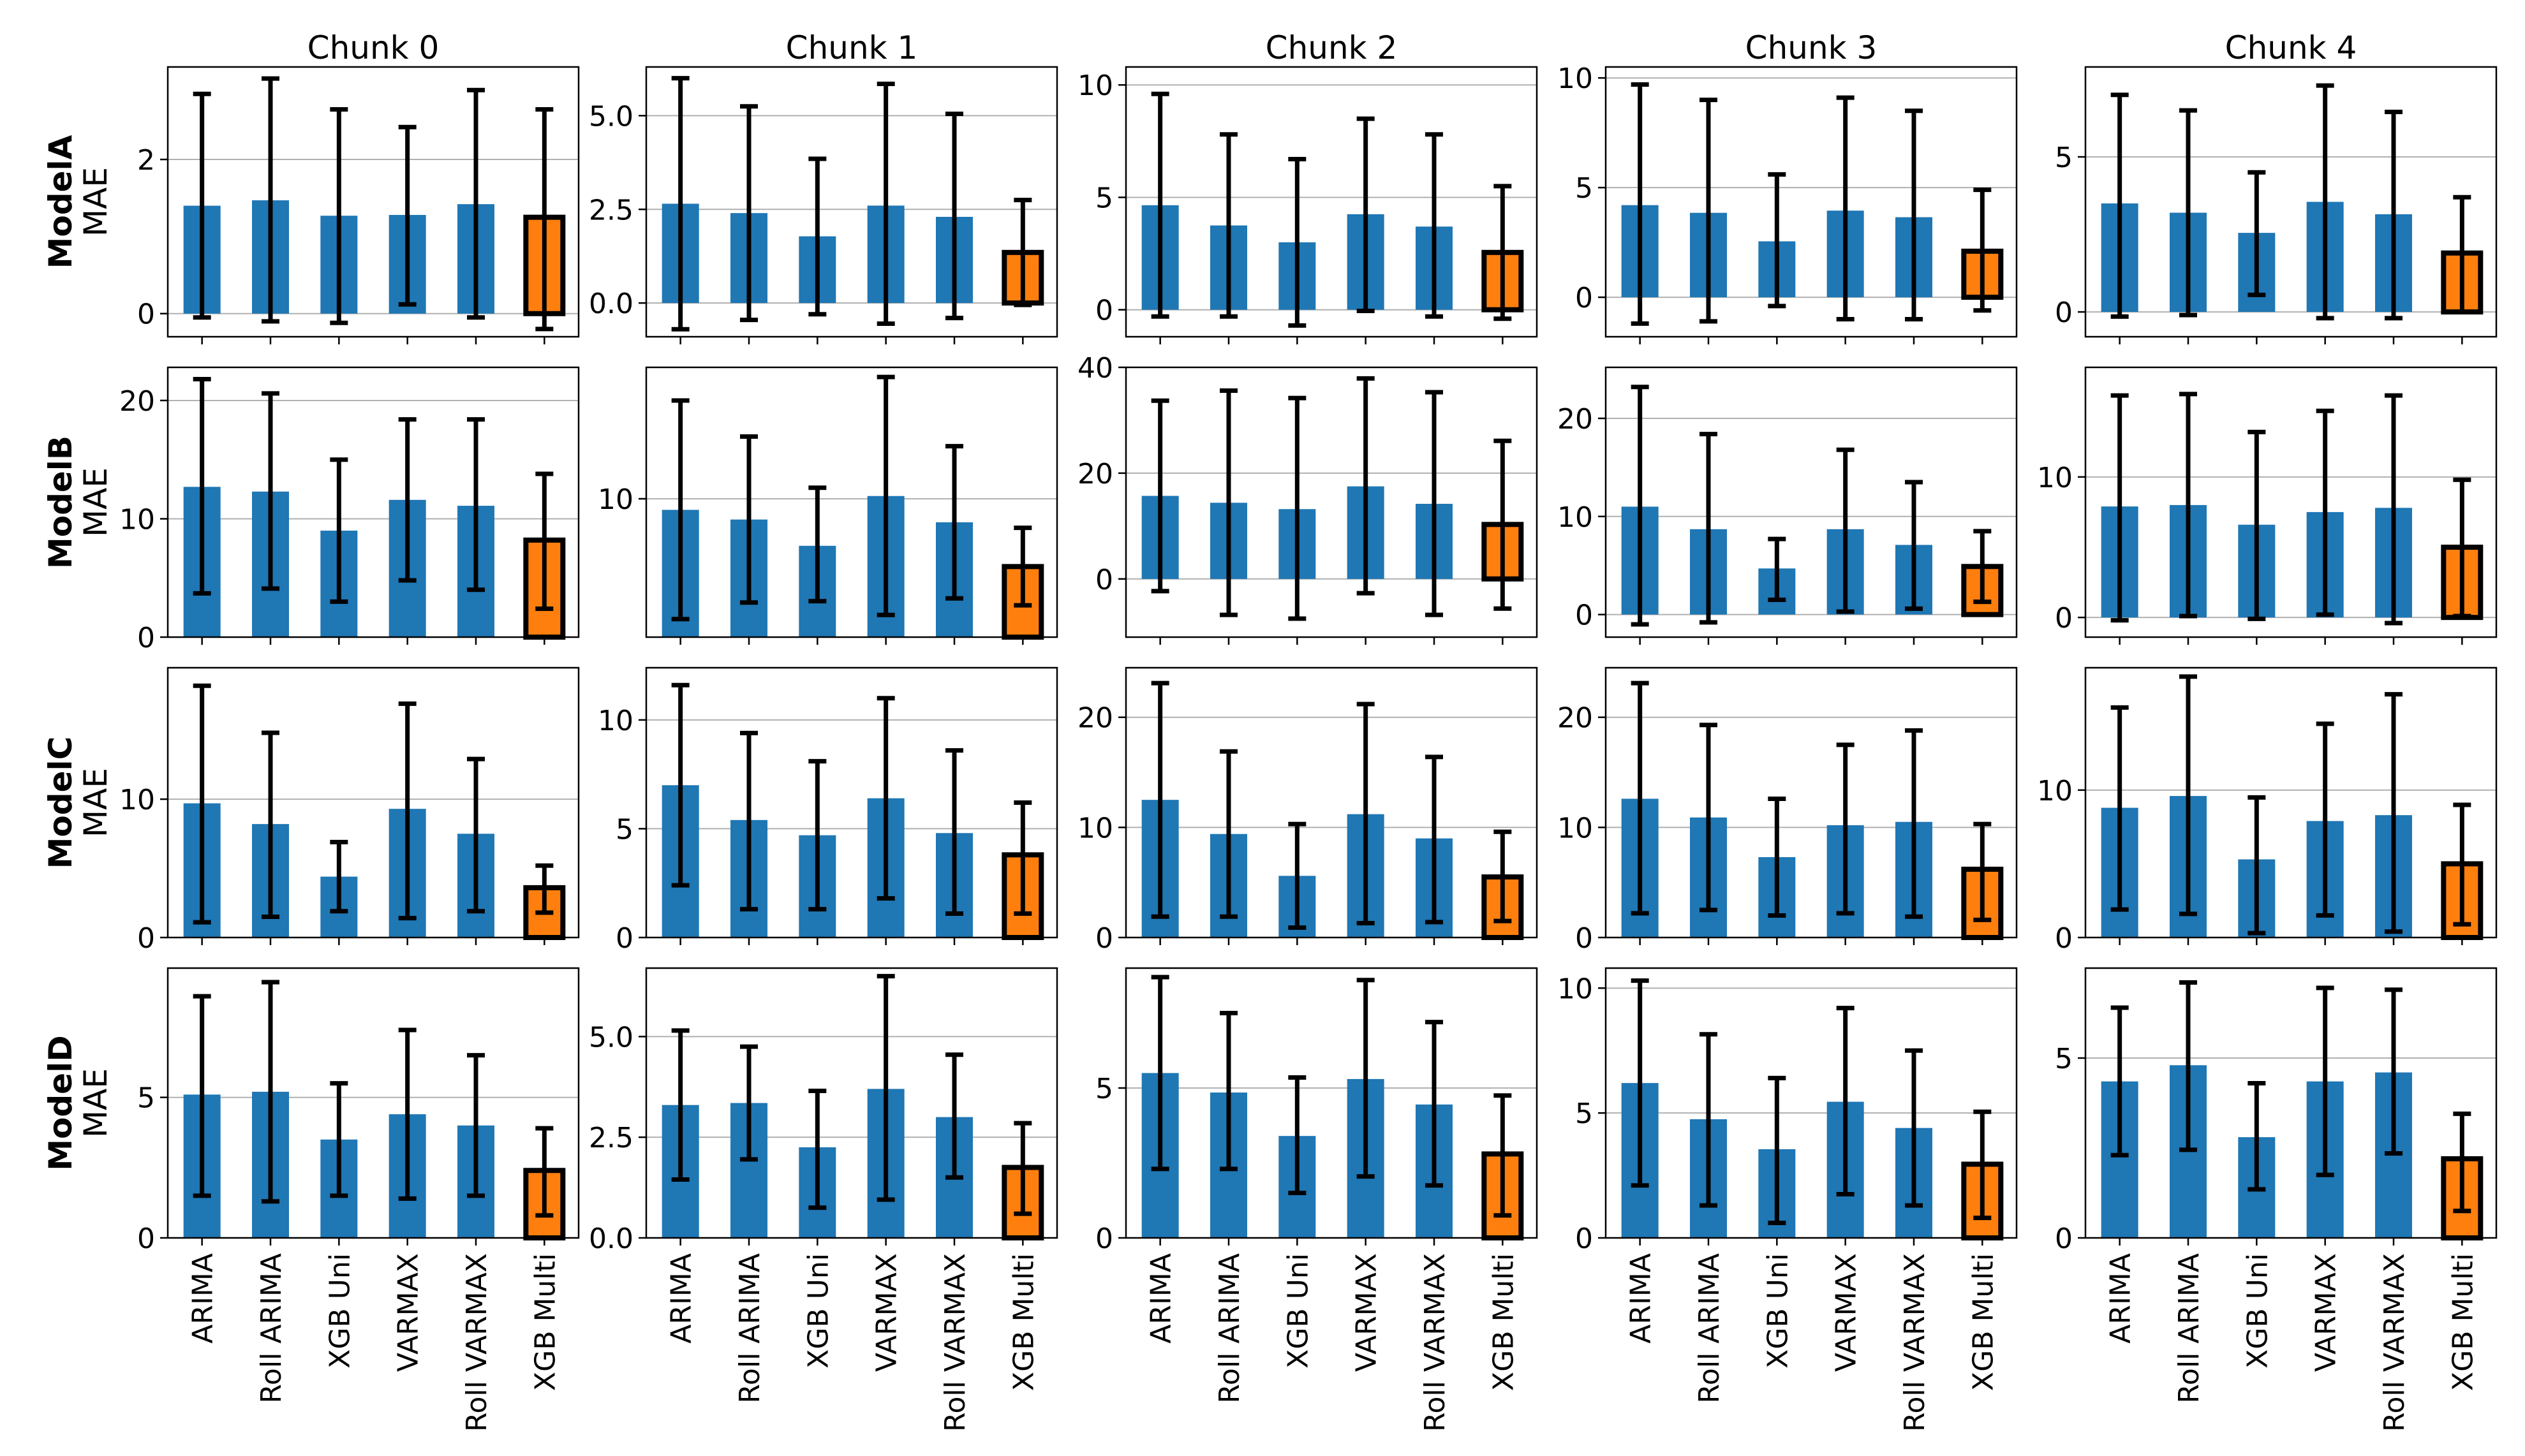 The height and width of the screenshot is (1456, 2525). I want to click on column-title-chunk-4: Chunk 4, so click(2291, 47).